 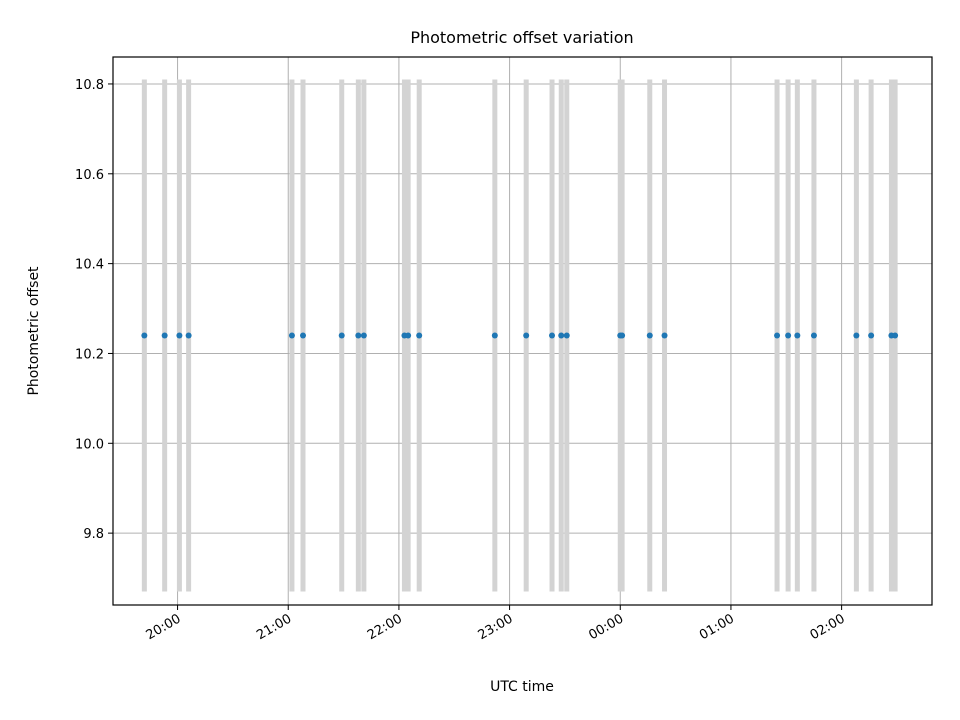 I want to click on y-axis-label: Photometric offset, so click(x=34, y=331).